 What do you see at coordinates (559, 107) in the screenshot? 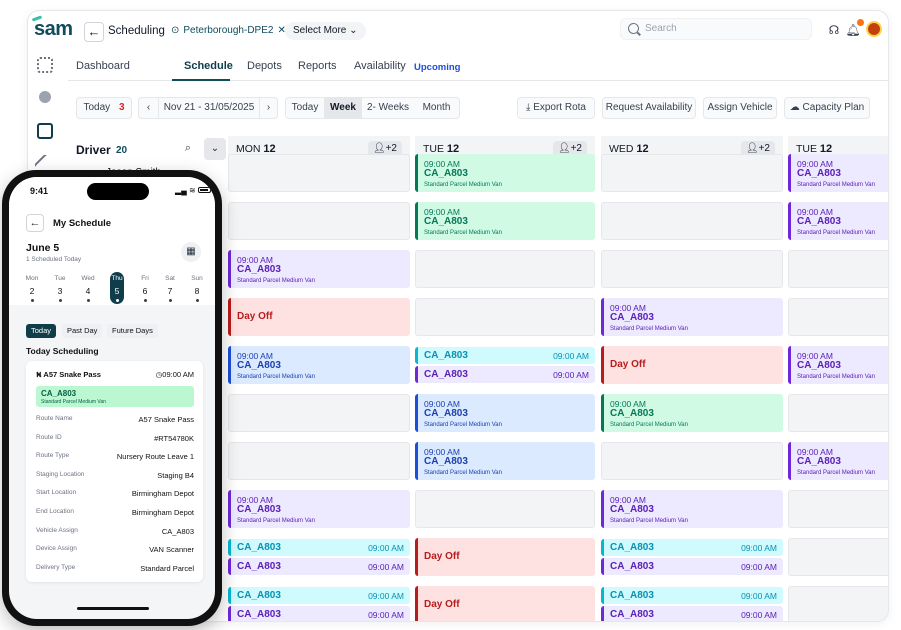
I see `export-label: Export Rota` at bounding box center [559, 107].